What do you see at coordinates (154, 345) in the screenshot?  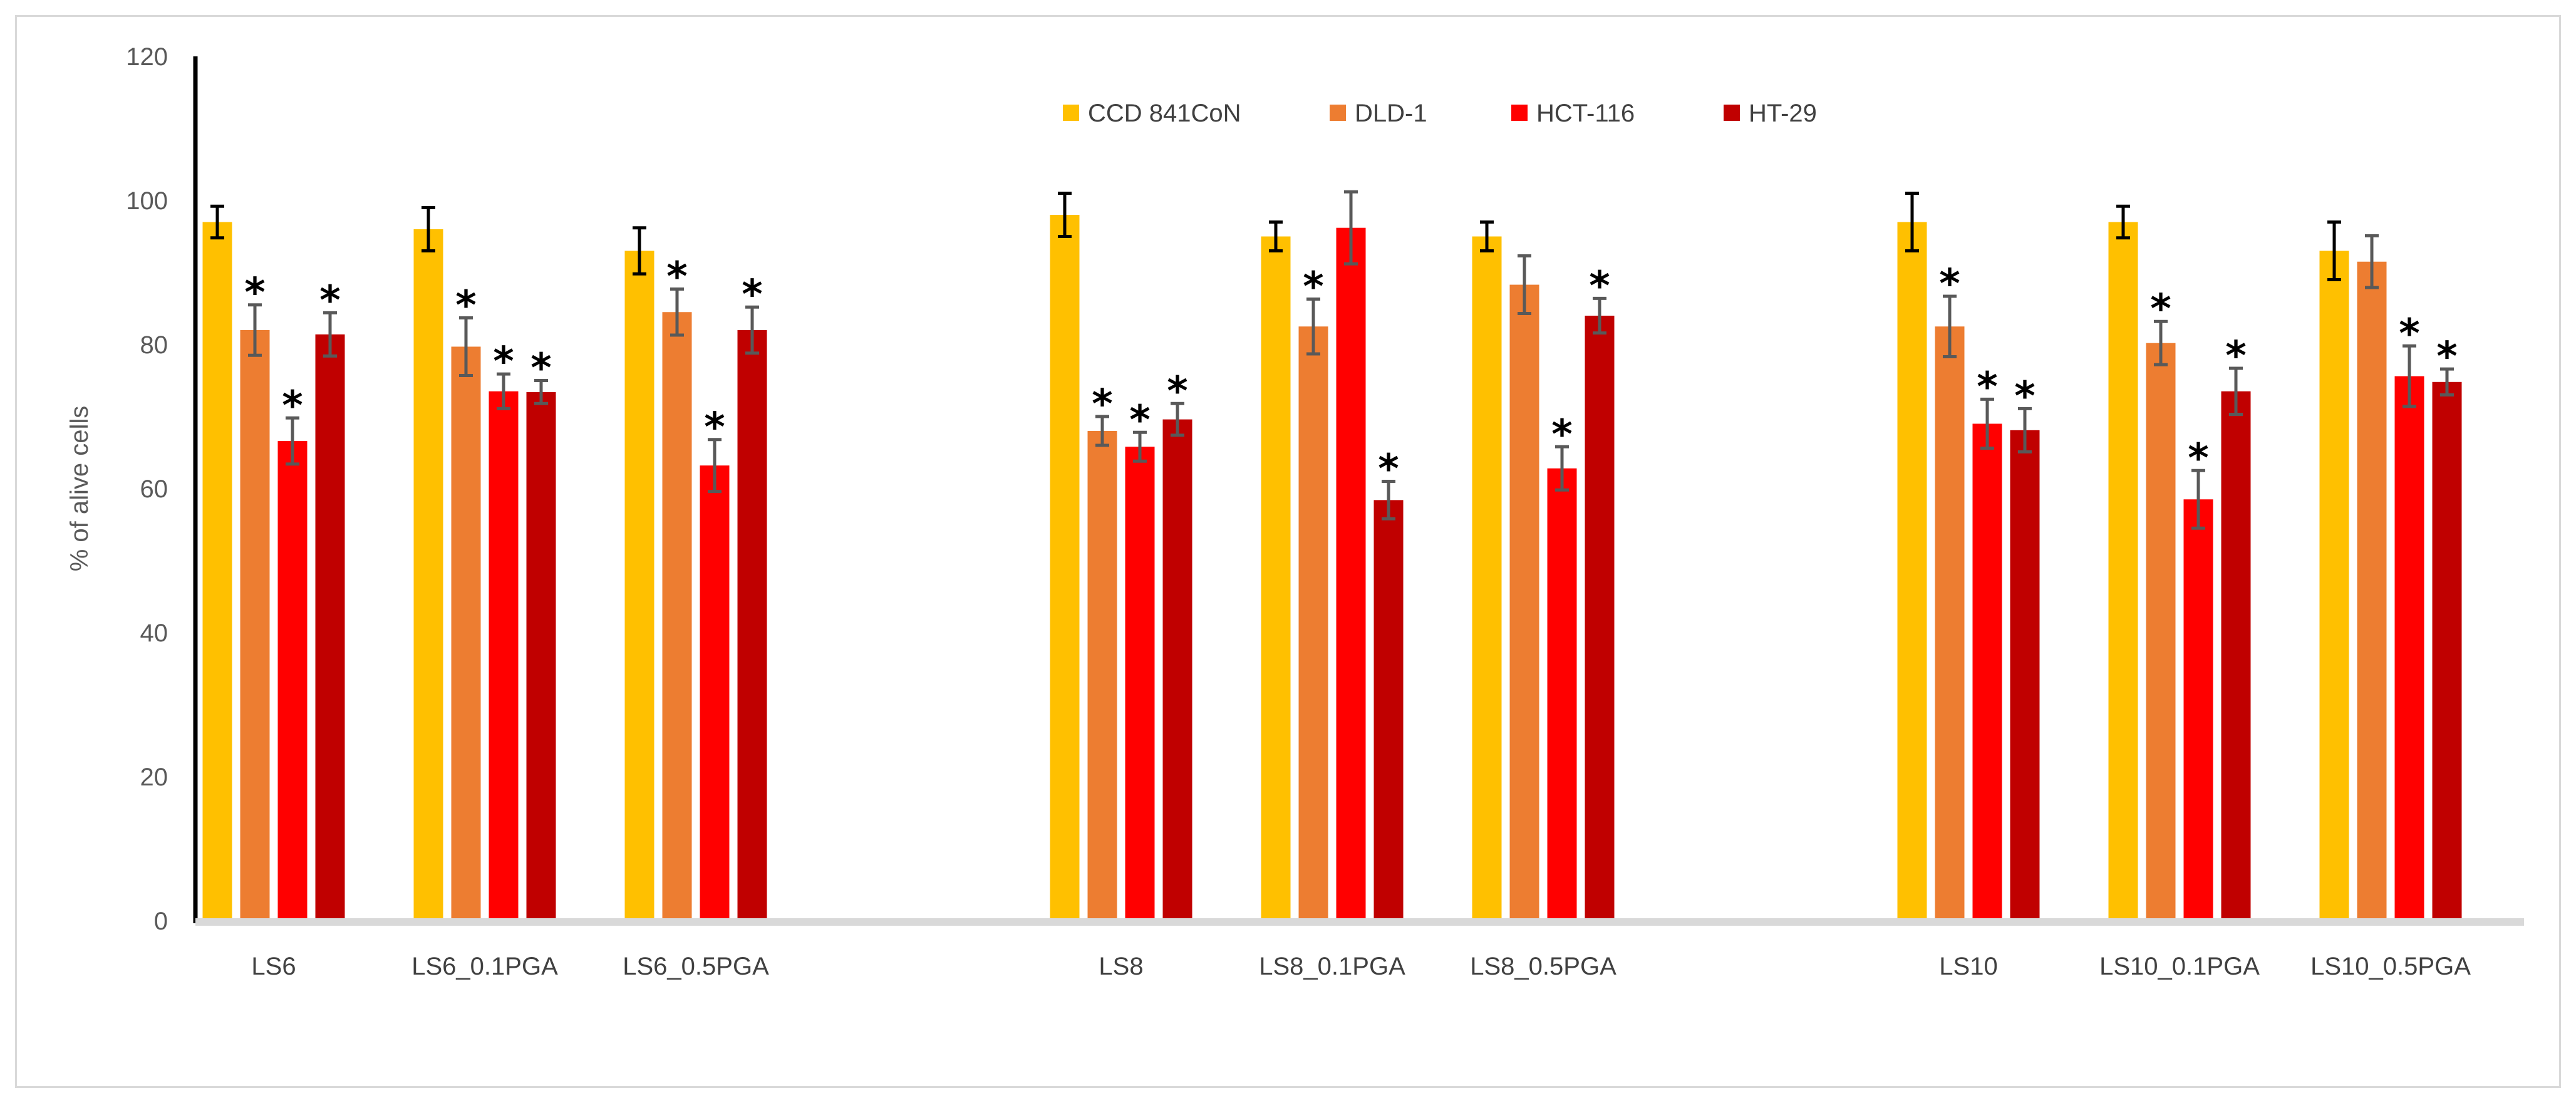 I see `y-tick-label: 80` at bounding box center [154, 345].